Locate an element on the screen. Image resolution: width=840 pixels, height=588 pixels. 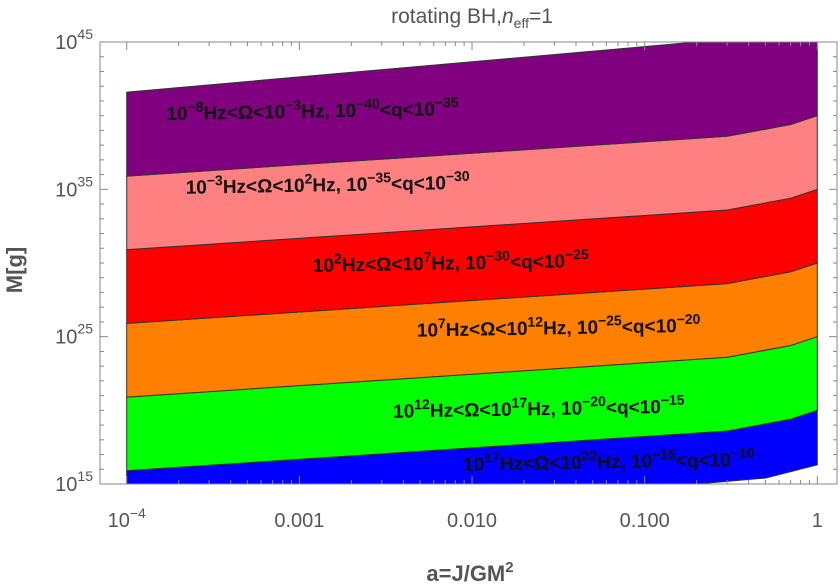
y-tick-exp: 45 is located at coordinates (85, 34).